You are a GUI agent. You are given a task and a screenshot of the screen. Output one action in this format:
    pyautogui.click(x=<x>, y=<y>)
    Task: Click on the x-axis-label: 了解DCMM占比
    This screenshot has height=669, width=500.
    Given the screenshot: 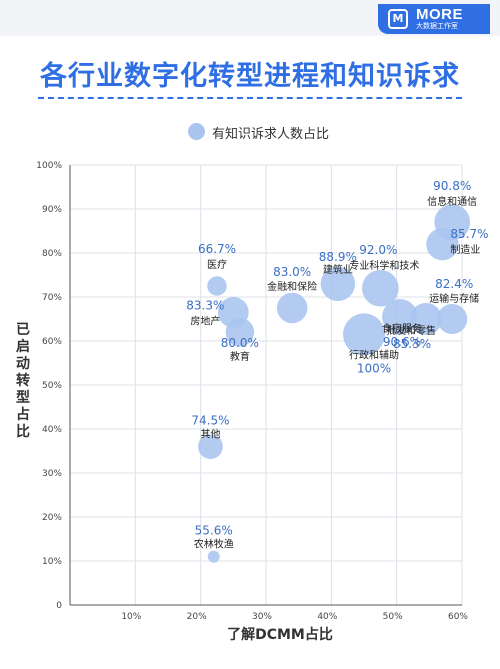 What is the action you would take?
    pyautogui.click(x=280, y=635)
    